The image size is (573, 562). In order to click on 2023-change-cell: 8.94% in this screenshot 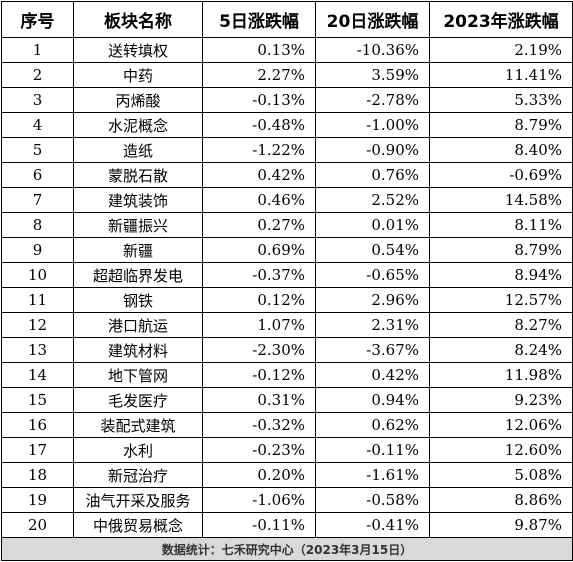, I will do `click(501, 275)`.